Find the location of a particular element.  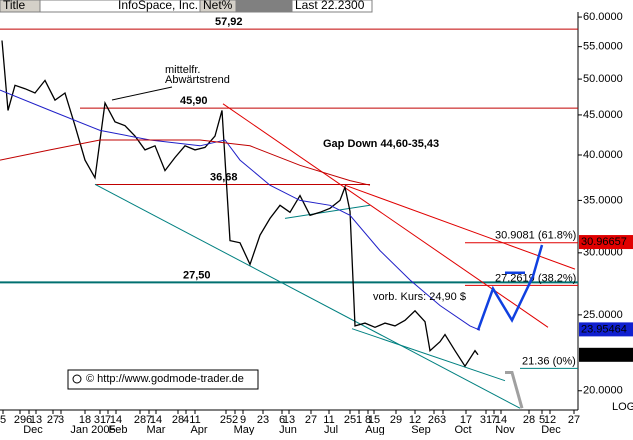

x-tick-label: 2 is located at coordinates (235, 420).